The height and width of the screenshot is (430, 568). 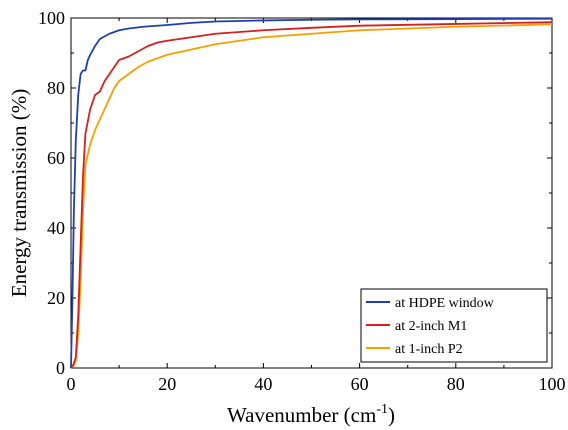 I want to click on y-axis-title: Energy transmission (%), so click(x=19, y=193).